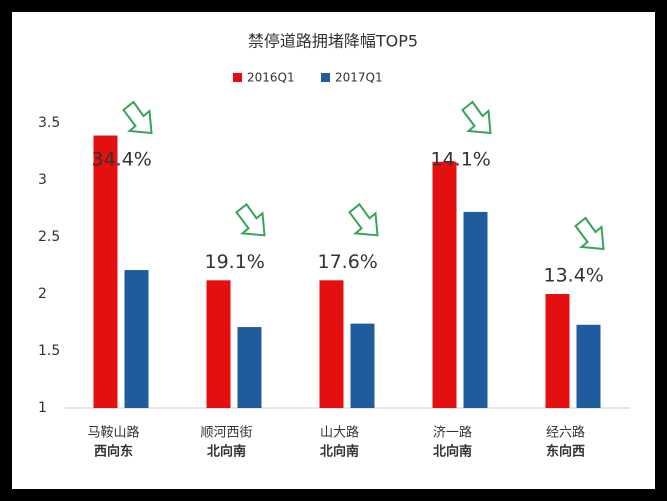 Image resolution: width=667 pixels, height=501 pixels. What do you see at coordinates (452, 433) in the screenshot?
I see `x-tick-label: 济一路` at bounding box center [452, 433].